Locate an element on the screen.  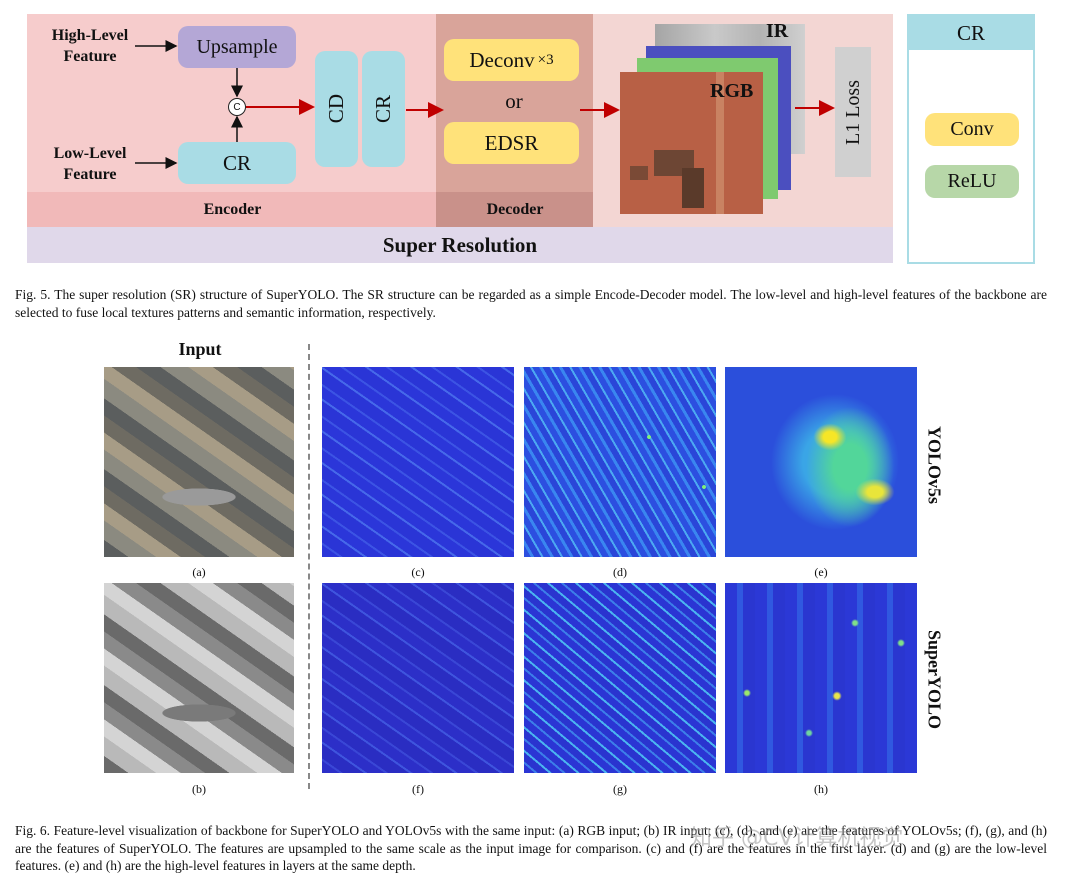
conv-block: Conv is located at coordinates (972, 129).